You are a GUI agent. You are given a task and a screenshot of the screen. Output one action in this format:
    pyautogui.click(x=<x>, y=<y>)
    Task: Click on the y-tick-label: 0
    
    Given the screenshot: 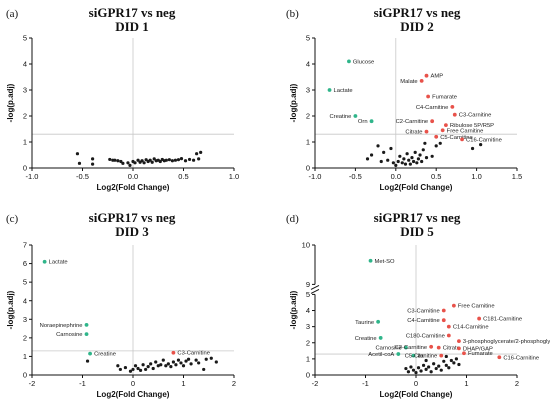 What is the action you would take?
    pyautogui.click(x=25, y=168)
    